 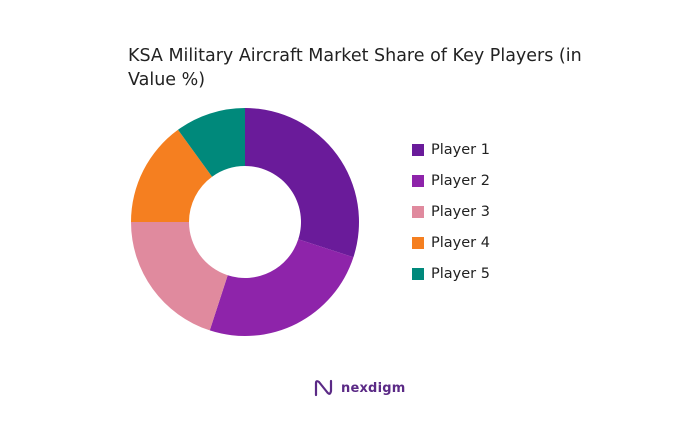 I want to click on brand-logo: nexdigm, so click(x=359, y=388).